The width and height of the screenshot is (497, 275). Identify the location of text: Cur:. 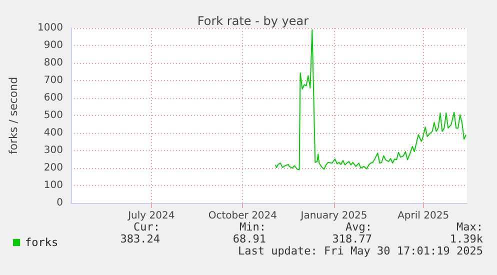
(147, 227).